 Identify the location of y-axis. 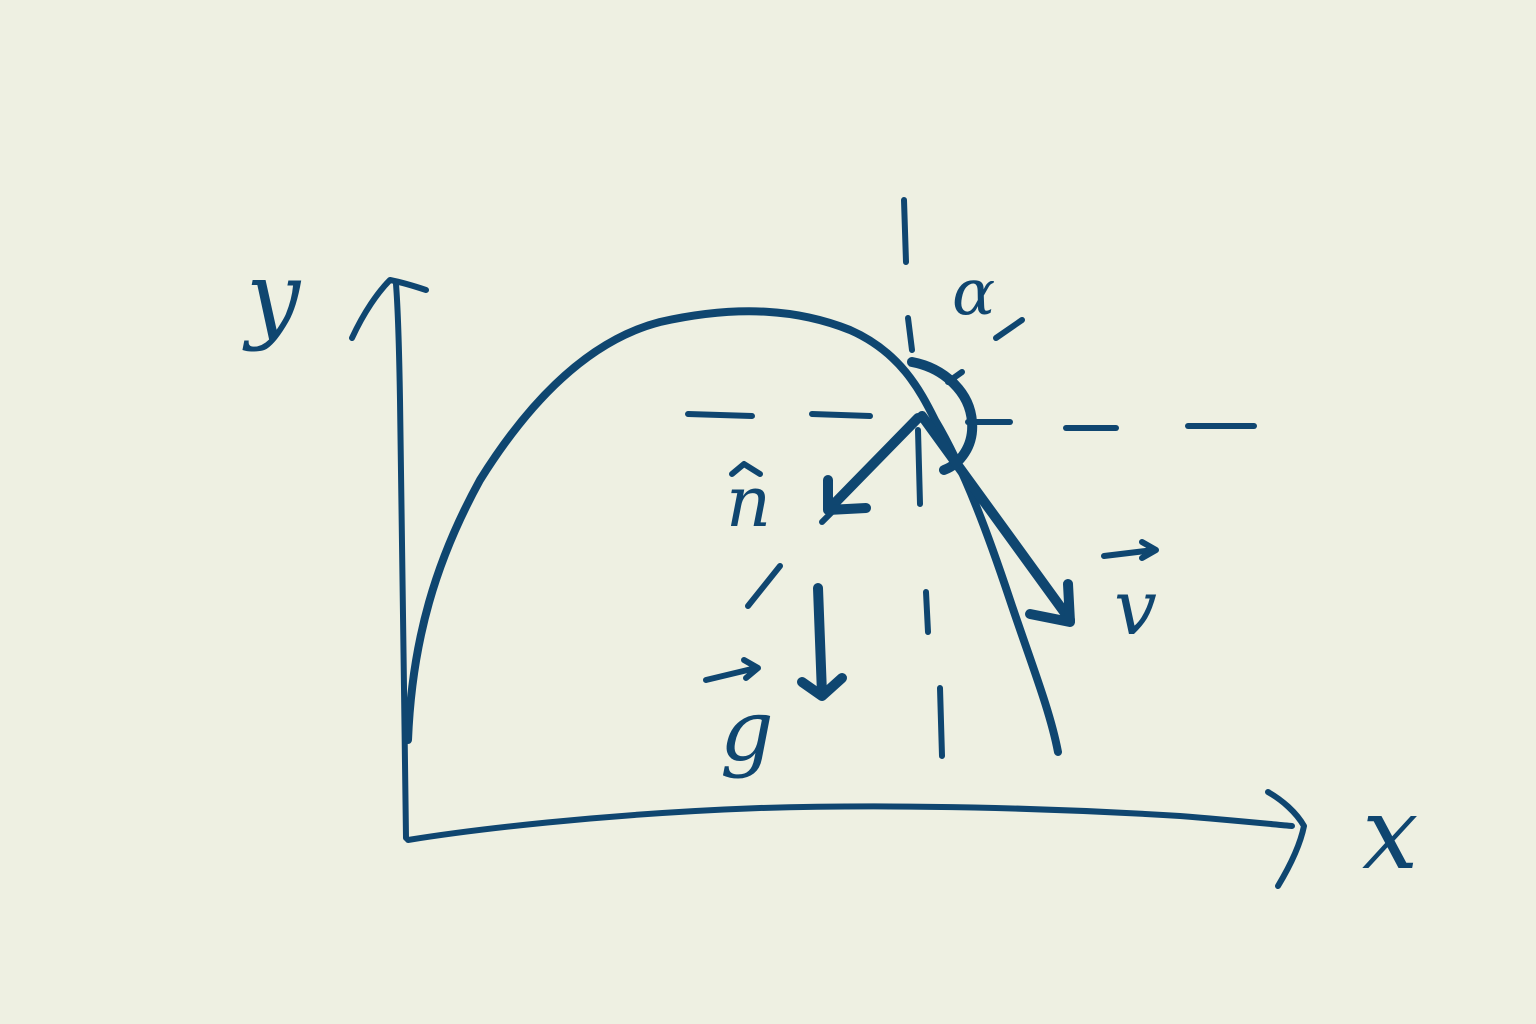
(401, 561).